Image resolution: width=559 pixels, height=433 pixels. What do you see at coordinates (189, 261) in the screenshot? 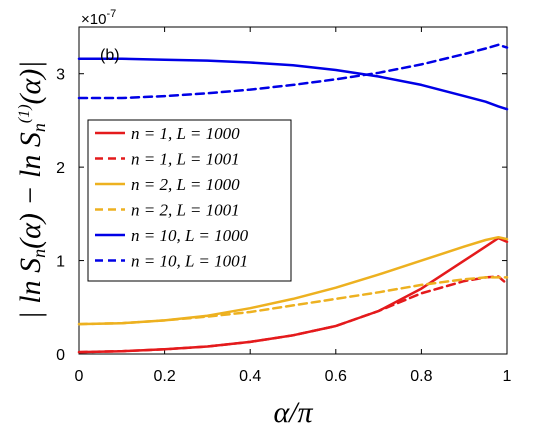
I see `legend-label: n = 10, L = 1001` at bounding box center [189, 261].